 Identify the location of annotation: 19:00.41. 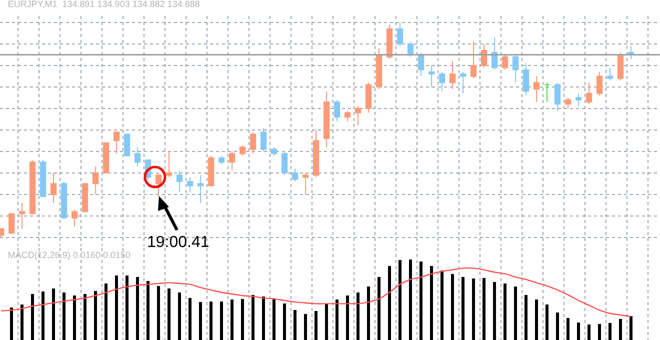
(178, 242).